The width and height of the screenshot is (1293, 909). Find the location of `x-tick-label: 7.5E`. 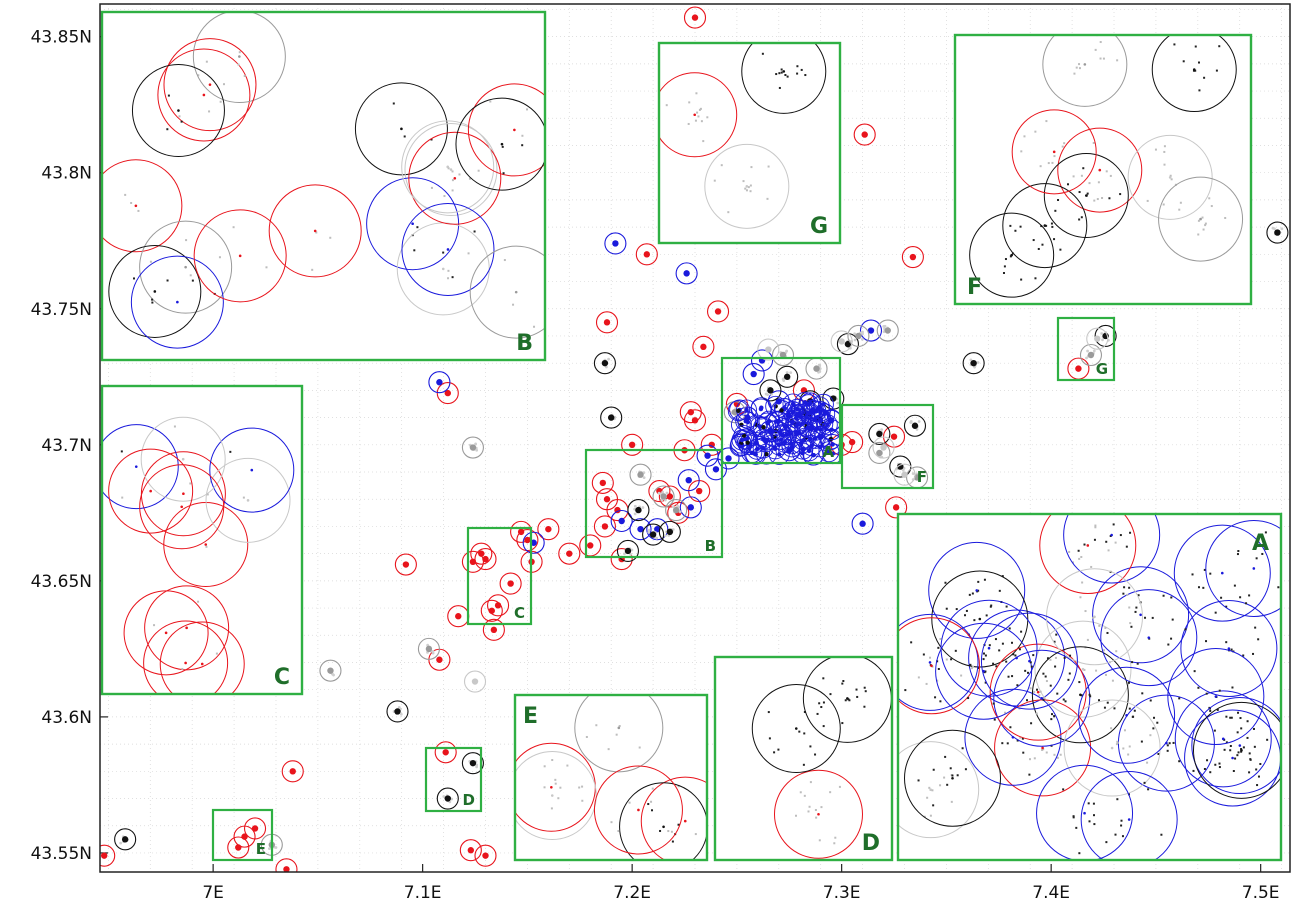

x-tick-label: 7.5E is located at coordinates (1261, 893).